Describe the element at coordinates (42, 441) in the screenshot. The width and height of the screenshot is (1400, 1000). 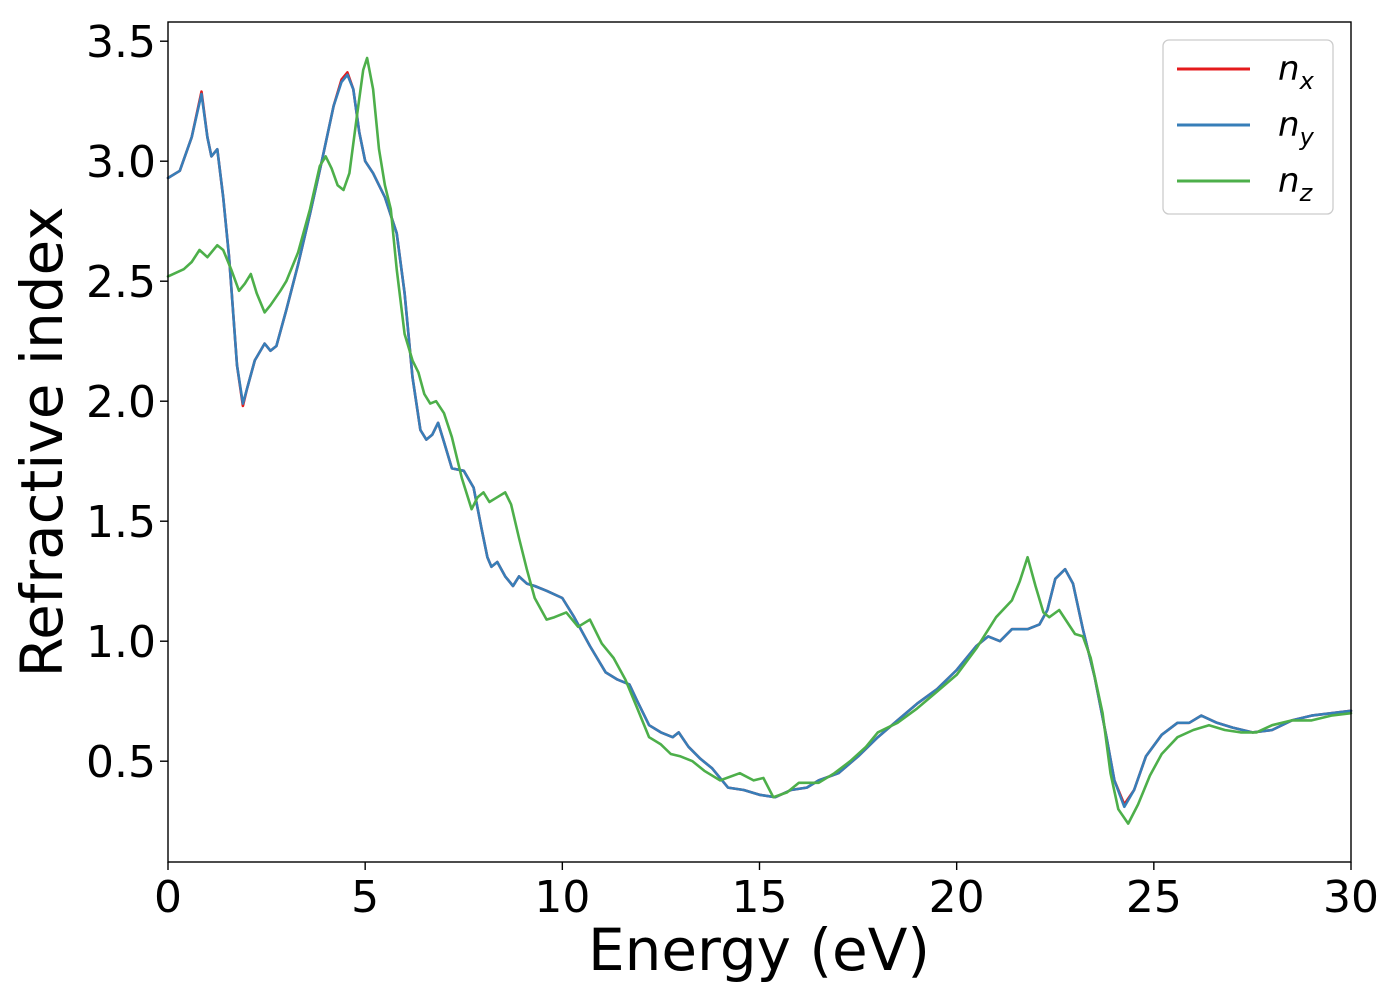
I see `y-axis-label: Refractive index` at that location.